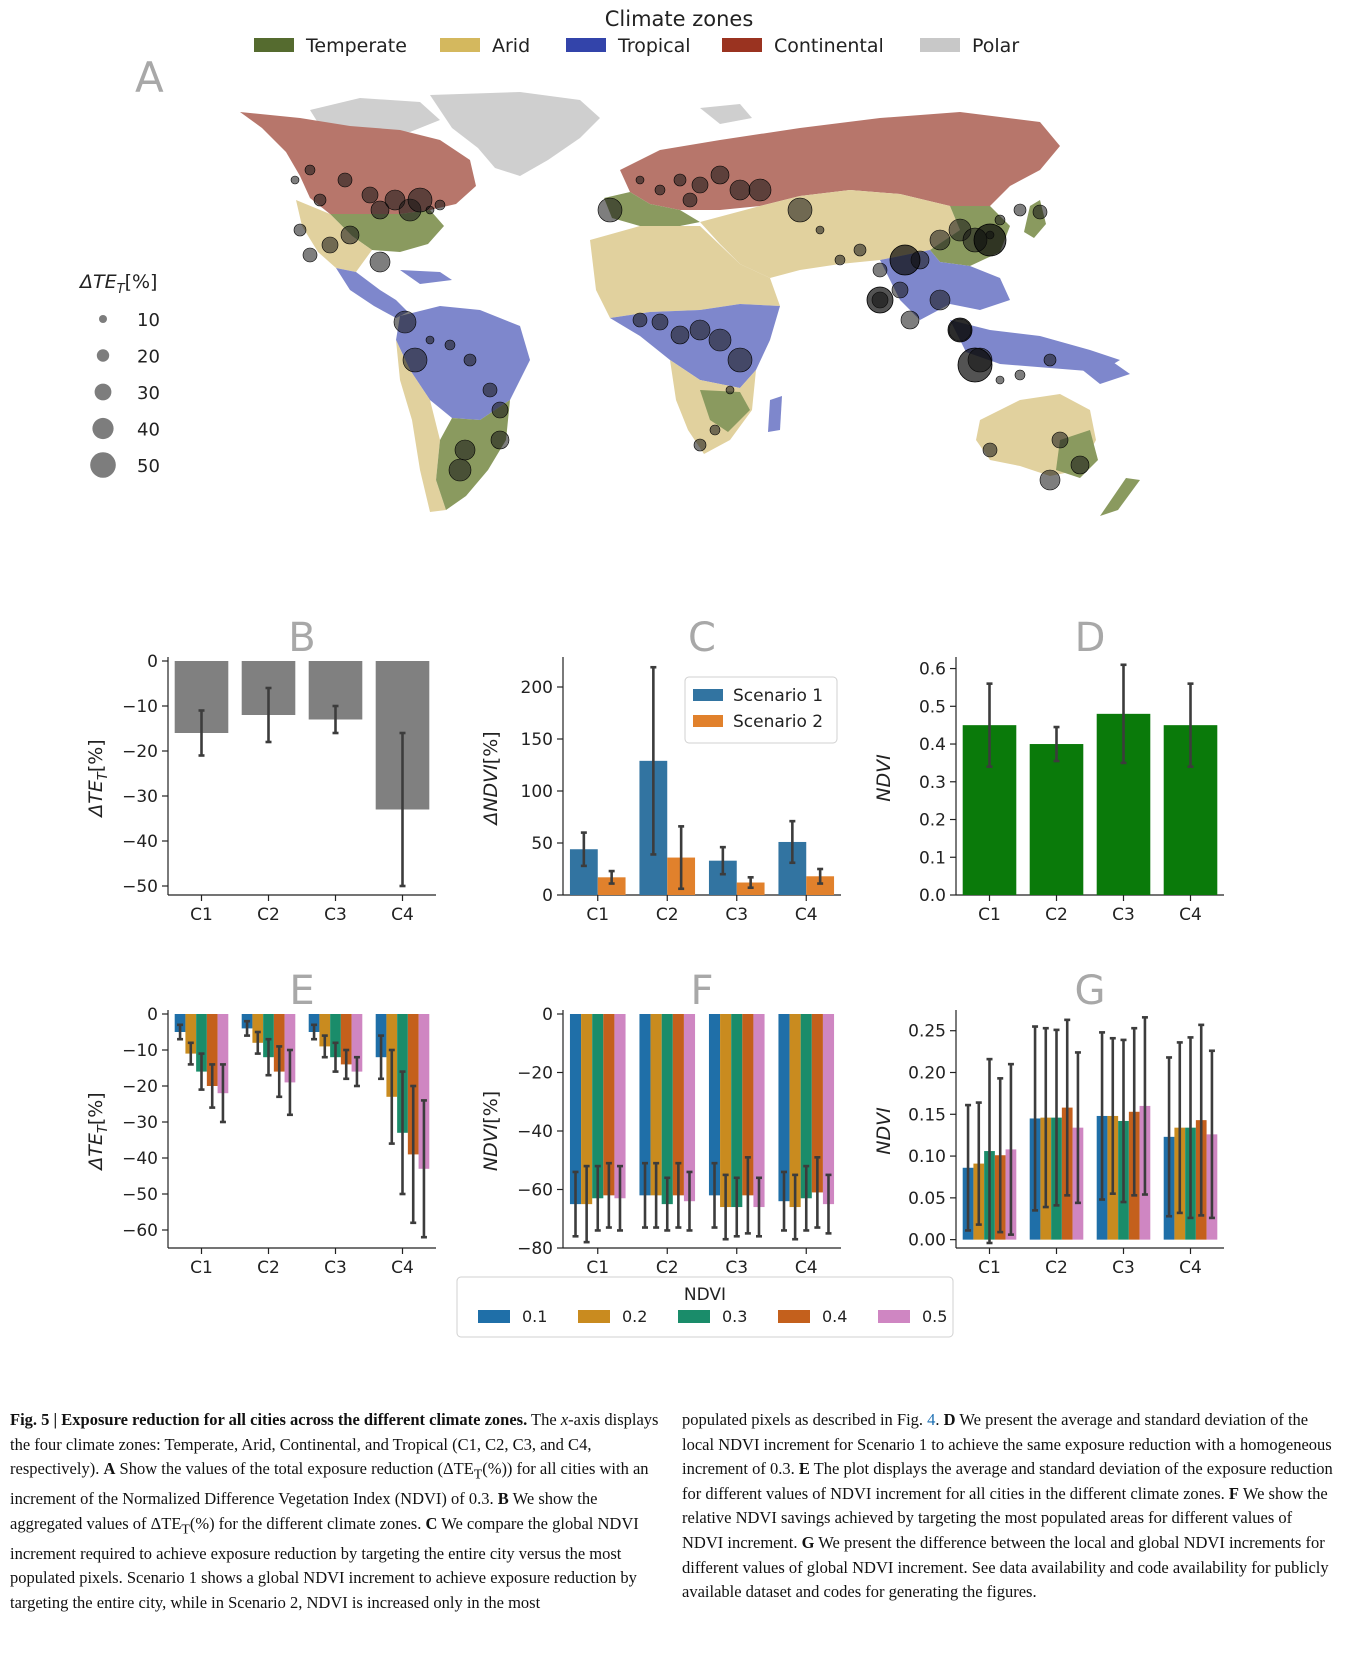 The image size is (1357, 1659). Describe the element at coordinates (357, 1043) in the screenshot. I see `bar-c3-0.5` at that location.